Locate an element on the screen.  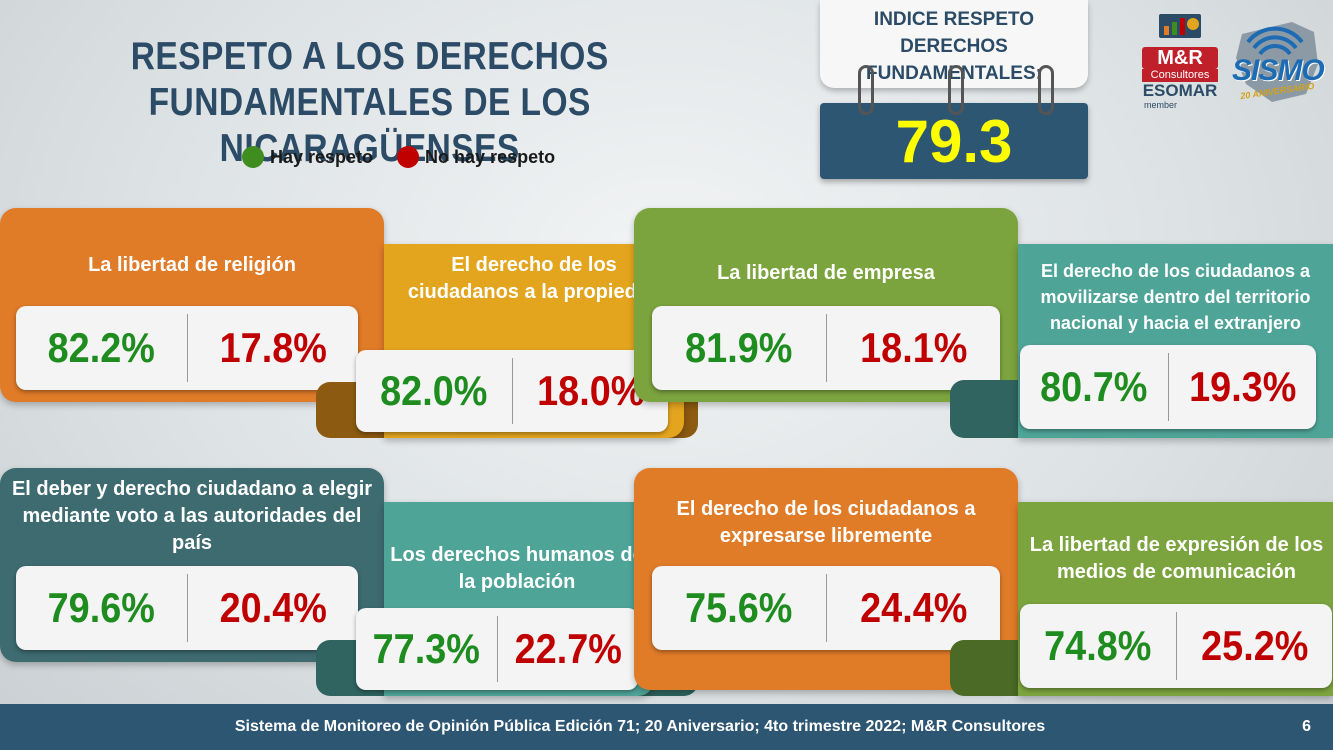
no-respect-value: 19.3% is located at coordinates (1242, 386).